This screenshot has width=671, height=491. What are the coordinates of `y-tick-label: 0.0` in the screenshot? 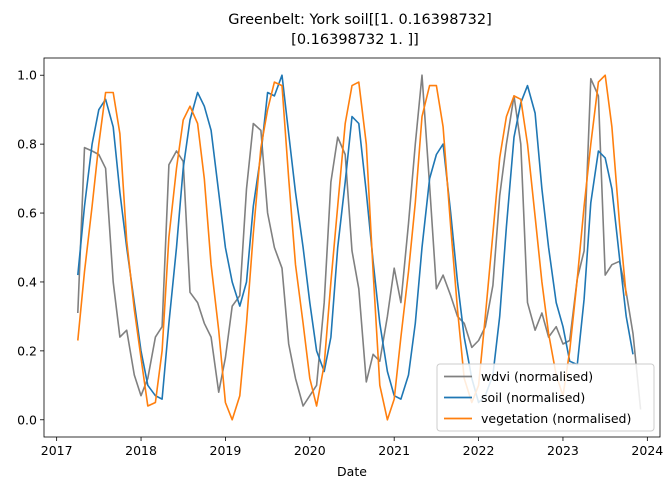 It's located at (27, 419).